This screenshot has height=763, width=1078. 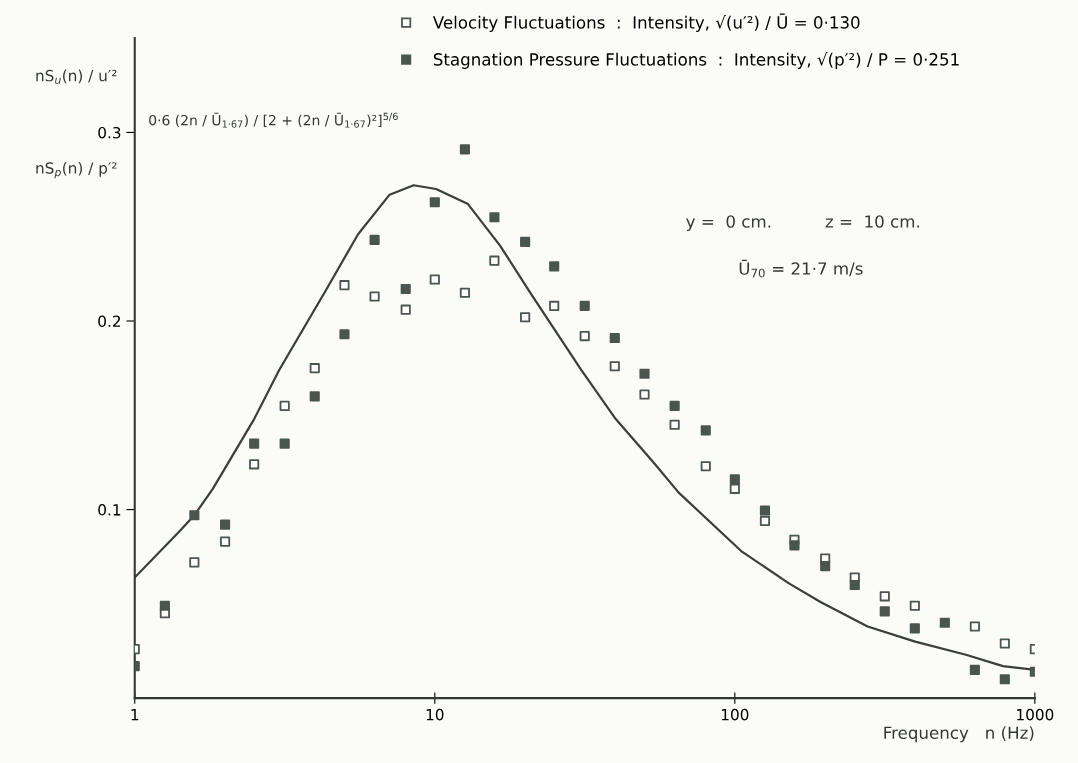 I want to click on y-axis-title: nS$_{u}$(n) / u′², so click(x=76, y=76).